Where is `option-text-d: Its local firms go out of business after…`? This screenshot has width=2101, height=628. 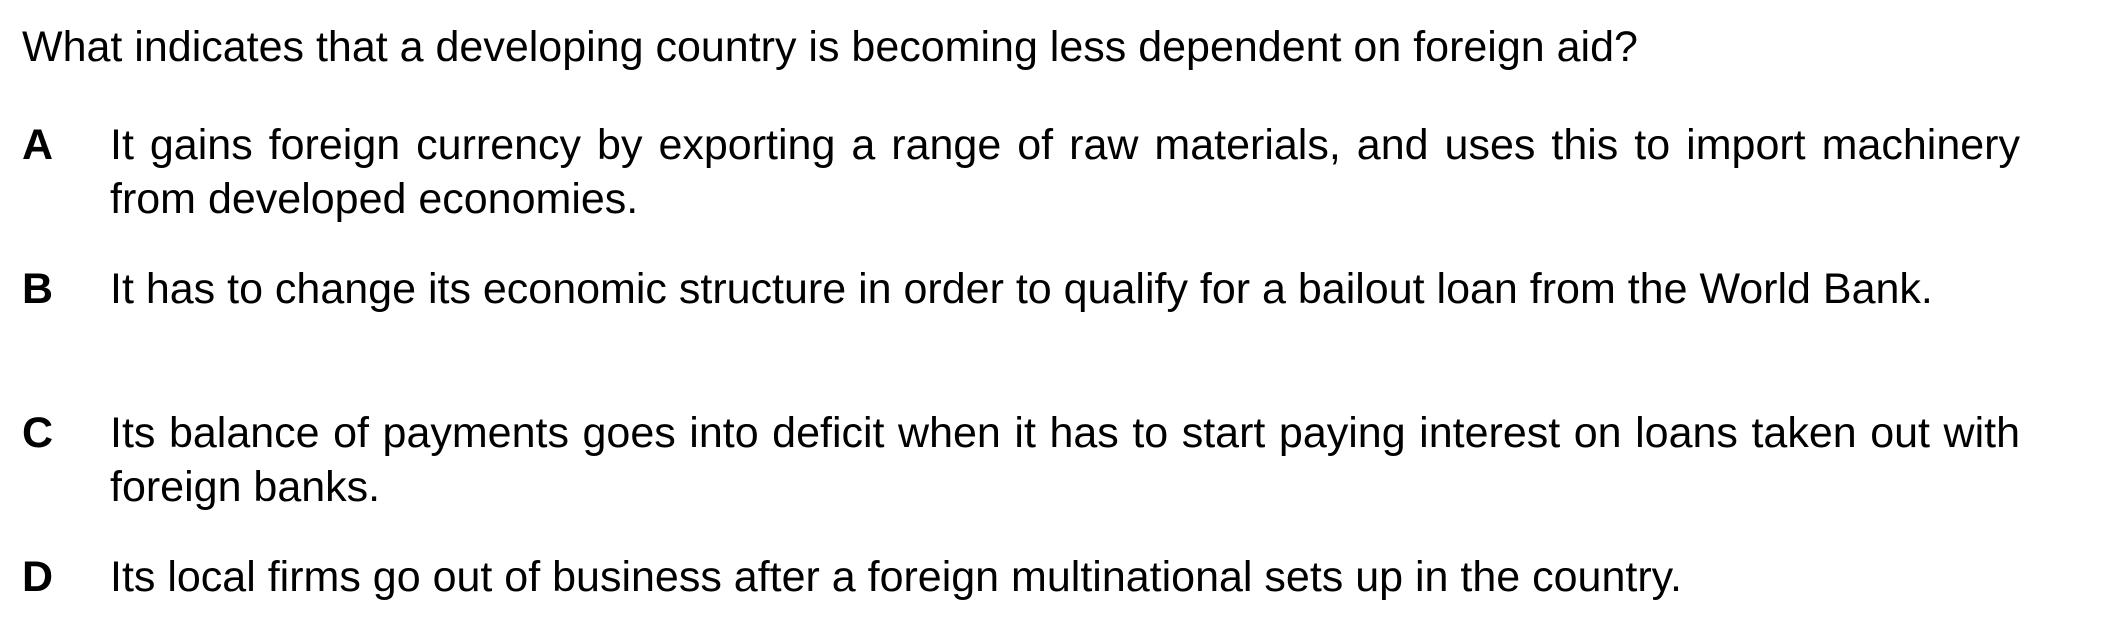 option-text-d: Its local firms go out of business after… is located at coordinates (896, 577).